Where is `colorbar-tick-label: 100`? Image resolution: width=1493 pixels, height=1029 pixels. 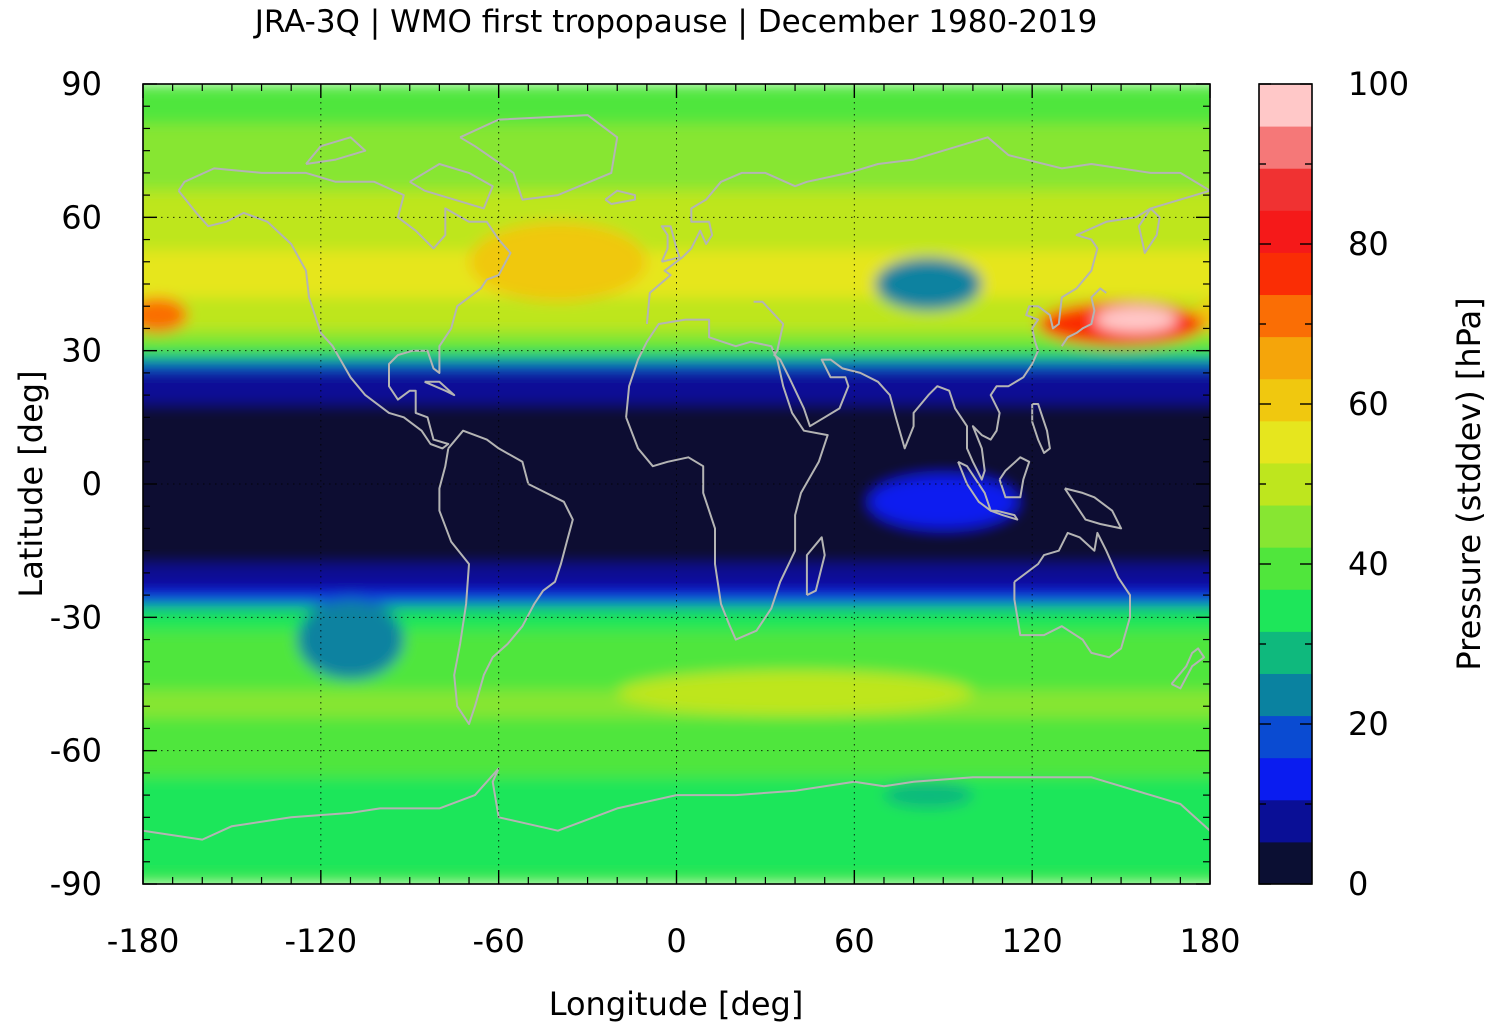 colorbar-tick-label: 100 is located at coordinates (1378, 84).